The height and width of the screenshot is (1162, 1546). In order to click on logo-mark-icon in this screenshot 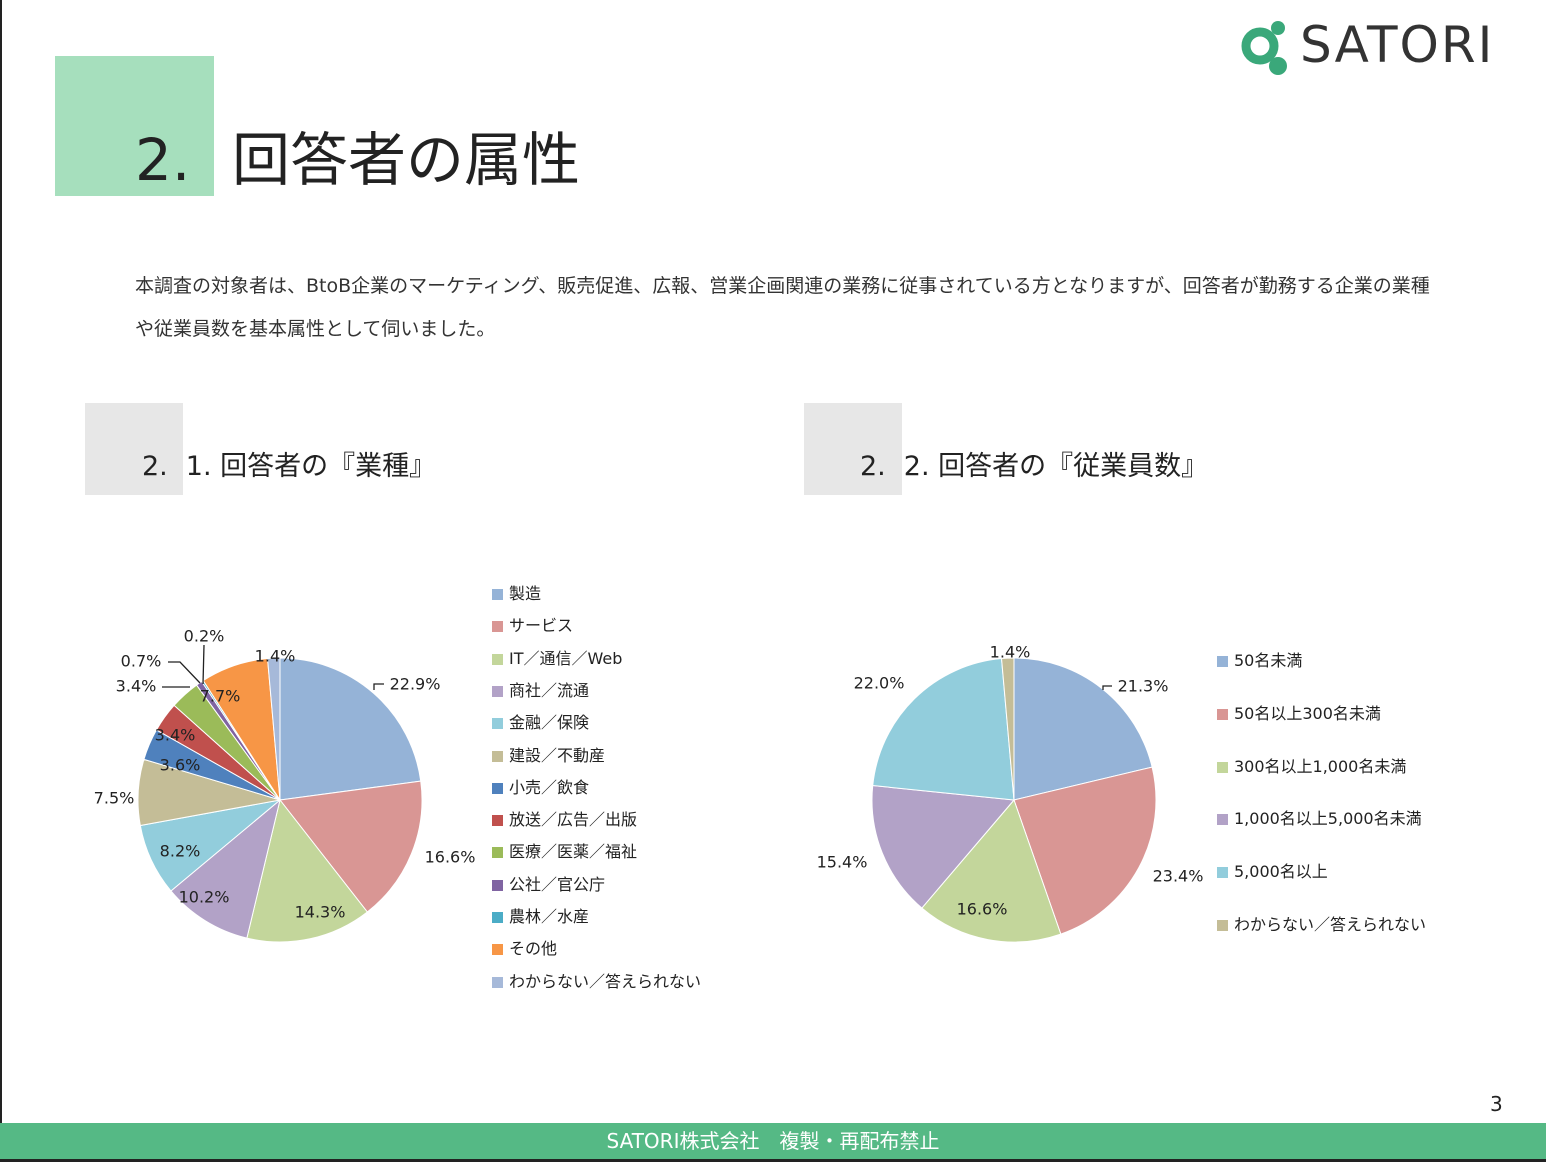, I will do `click(1264, 48)`.